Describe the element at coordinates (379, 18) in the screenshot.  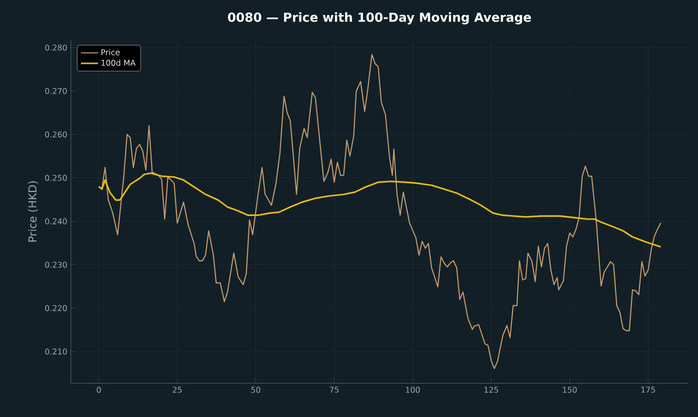
I see `chart-title: 0080 — Price with 100-Day Moving Average` at that location.